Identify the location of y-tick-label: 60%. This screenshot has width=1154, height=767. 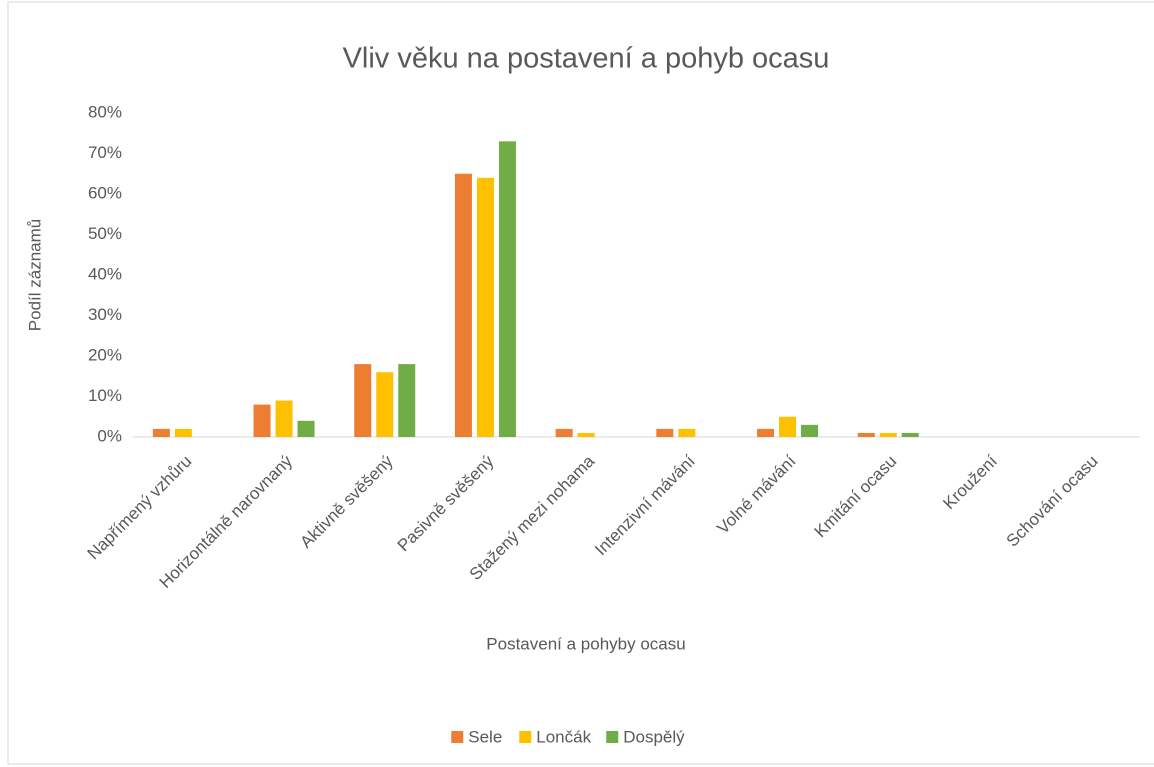
(105, 192).